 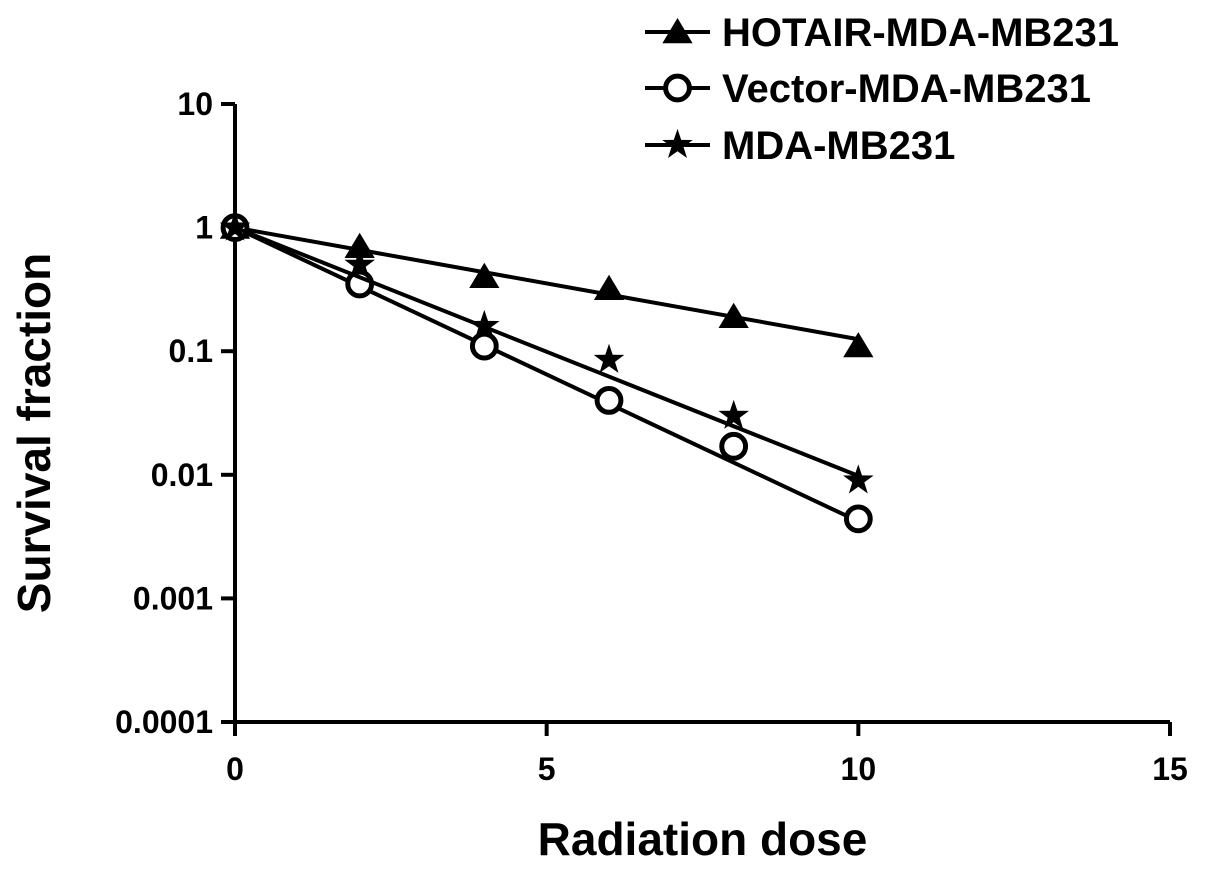 I want to click on x-tick-label: 10, so click(x=859, y=769).